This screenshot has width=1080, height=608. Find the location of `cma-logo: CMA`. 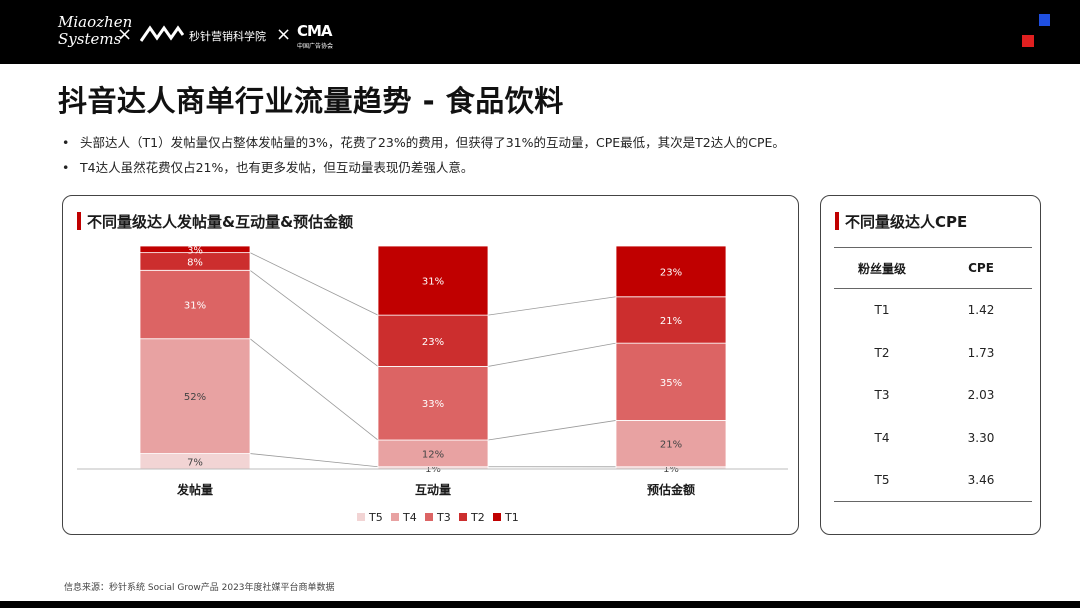

cma-logo: CMA is located at coordinates (315, 31).